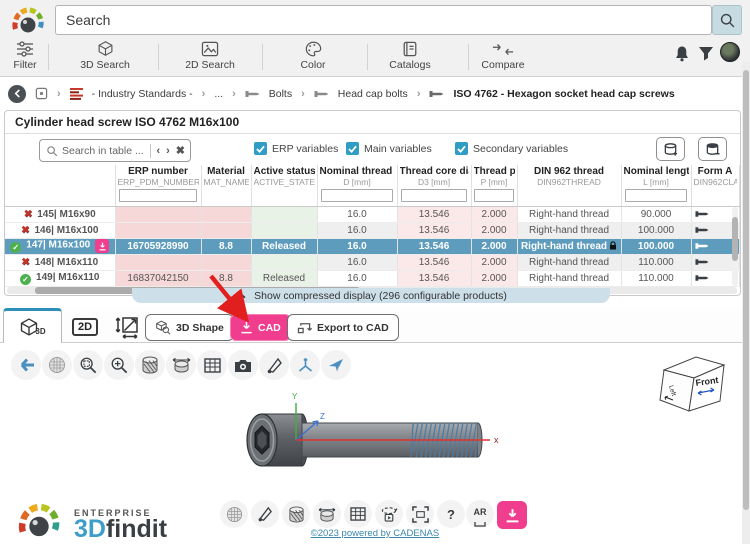  Describe the element at coordinates (375, 533) in the screenshot. I see `cadenas-link: ©2023 powered by CADENAS` at that location.